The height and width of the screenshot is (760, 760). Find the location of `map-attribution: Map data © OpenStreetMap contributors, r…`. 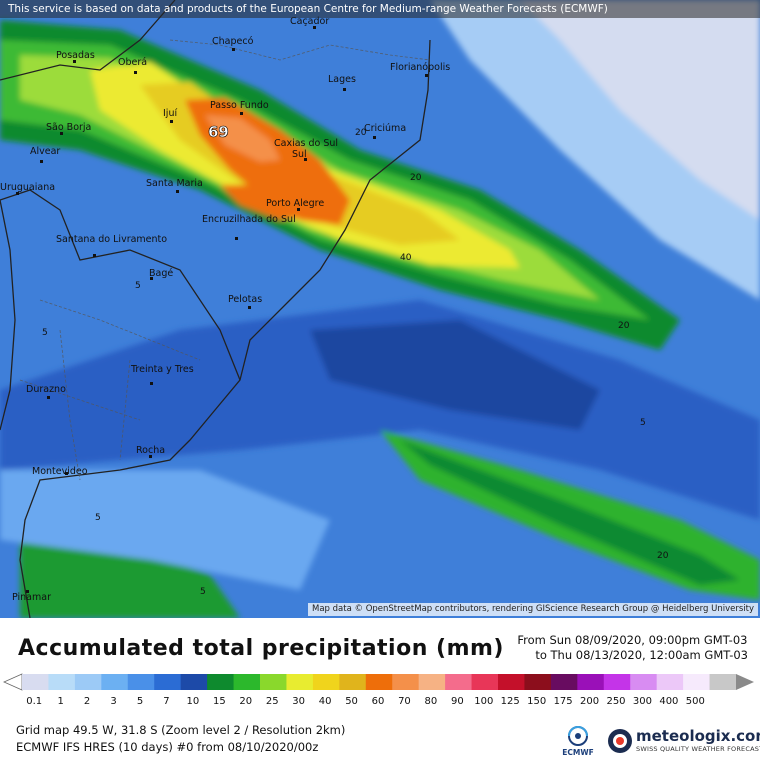

map-attribution: Map data © OpenStreetMap contributors, r… is located at coordinates (533, 609).